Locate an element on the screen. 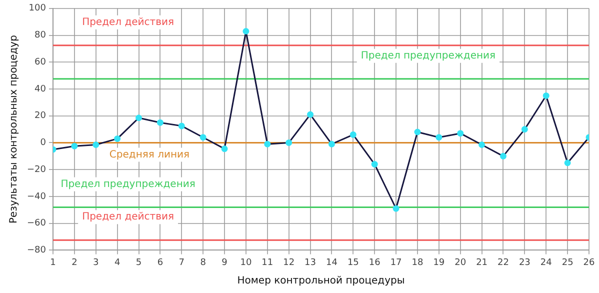 The height and width of the screenshot is (293, 599). x-tick-label: 23 is located at coordinates (524, 263).